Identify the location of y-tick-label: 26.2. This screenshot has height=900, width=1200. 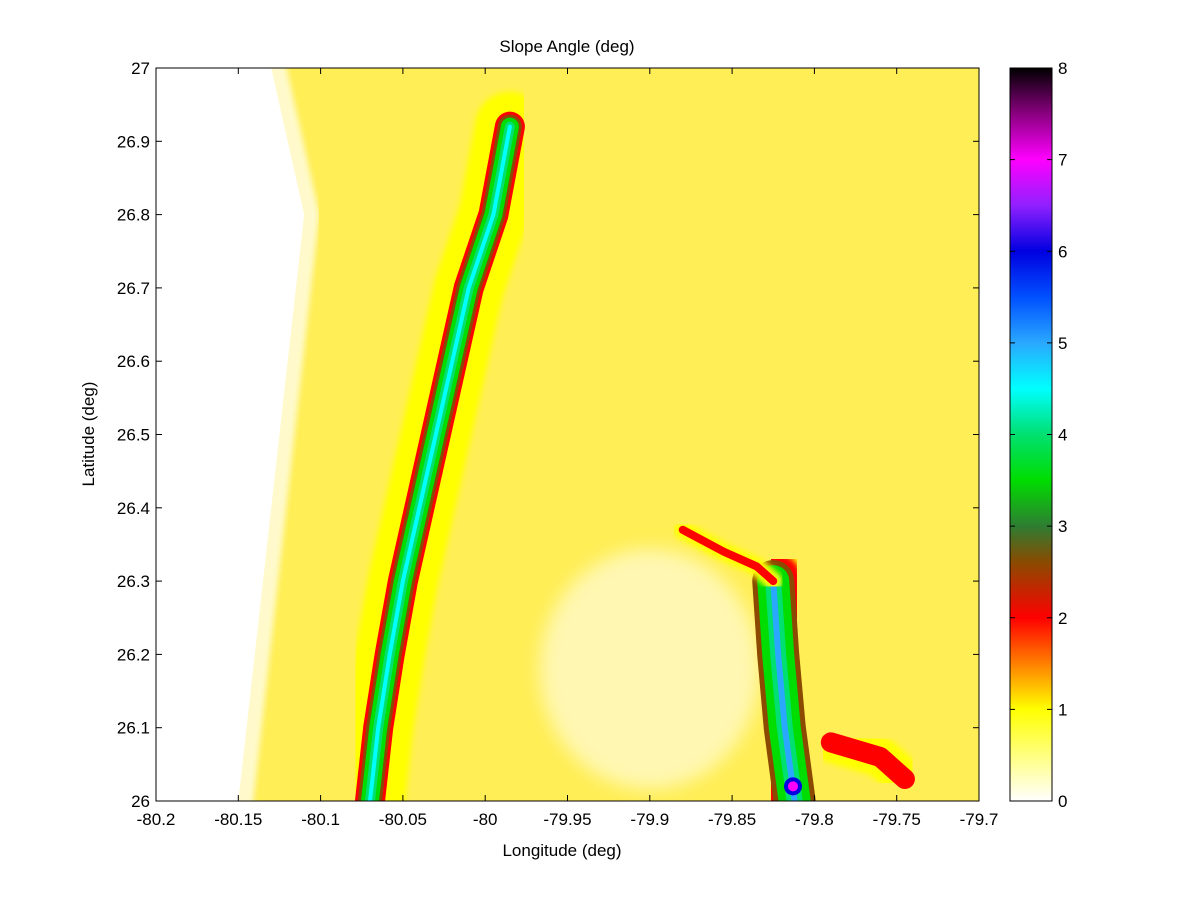
(133, 654).